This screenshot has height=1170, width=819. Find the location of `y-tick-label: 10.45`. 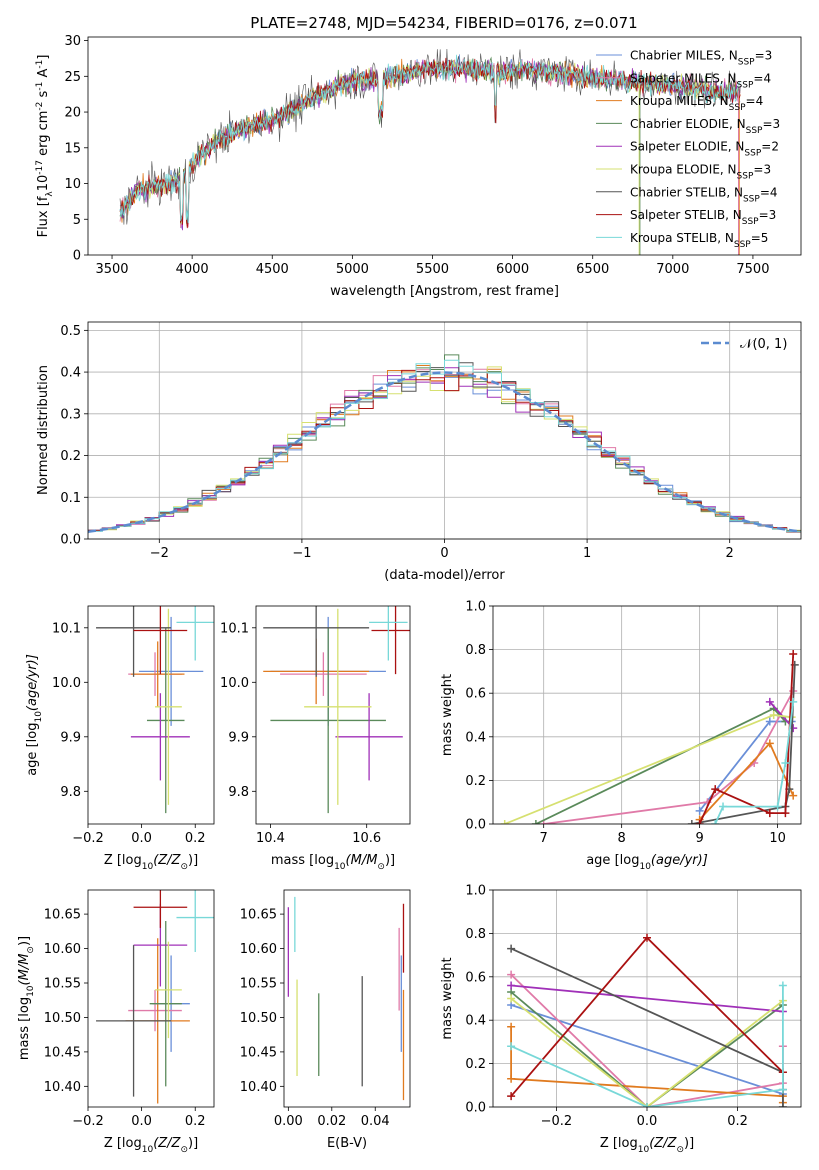

y-tick-label: 10.45 is located at coordinates (62, 1052).